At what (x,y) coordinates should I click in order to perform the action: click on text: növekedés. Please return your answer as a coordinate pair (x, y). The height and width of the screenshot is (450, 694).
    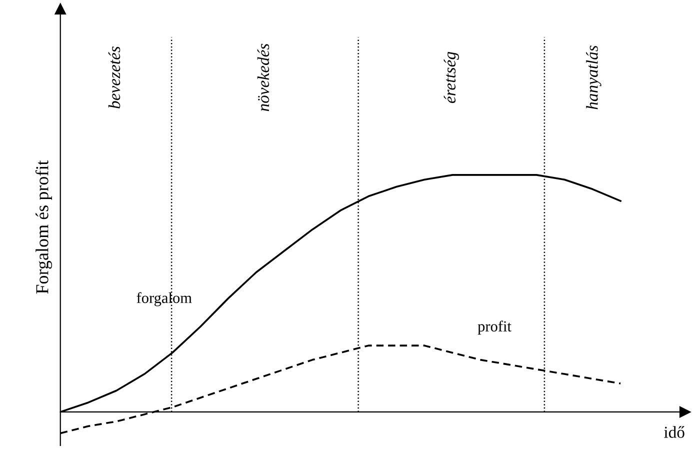
    Looking at the image, I should click on (263, 78).